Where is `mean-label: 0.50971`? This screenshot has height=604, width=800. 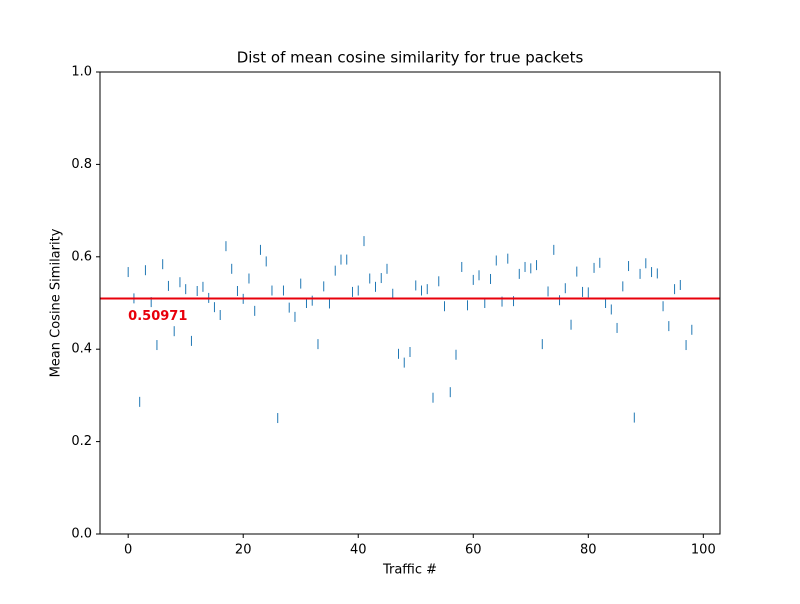 mean-label: 0.50971 is located at coordinates (157, 316).